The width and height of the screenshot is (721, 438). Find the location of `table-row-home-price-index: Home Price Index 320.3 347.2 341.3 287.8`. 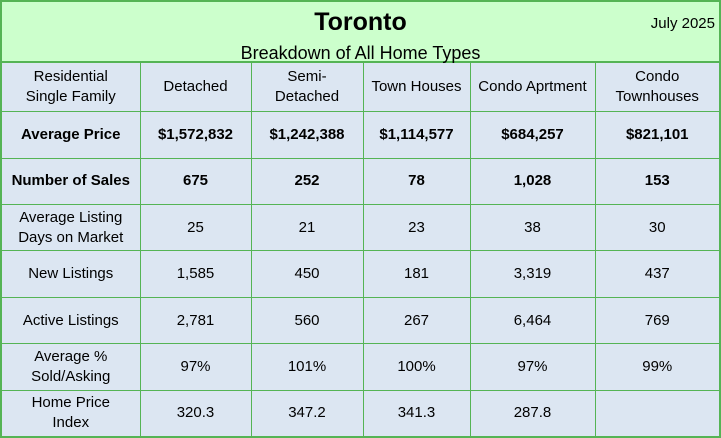

table-row-home-price-index: Home Price Index 320.3 347.2 341.3 287.8 is located at coordinates (360, 412).